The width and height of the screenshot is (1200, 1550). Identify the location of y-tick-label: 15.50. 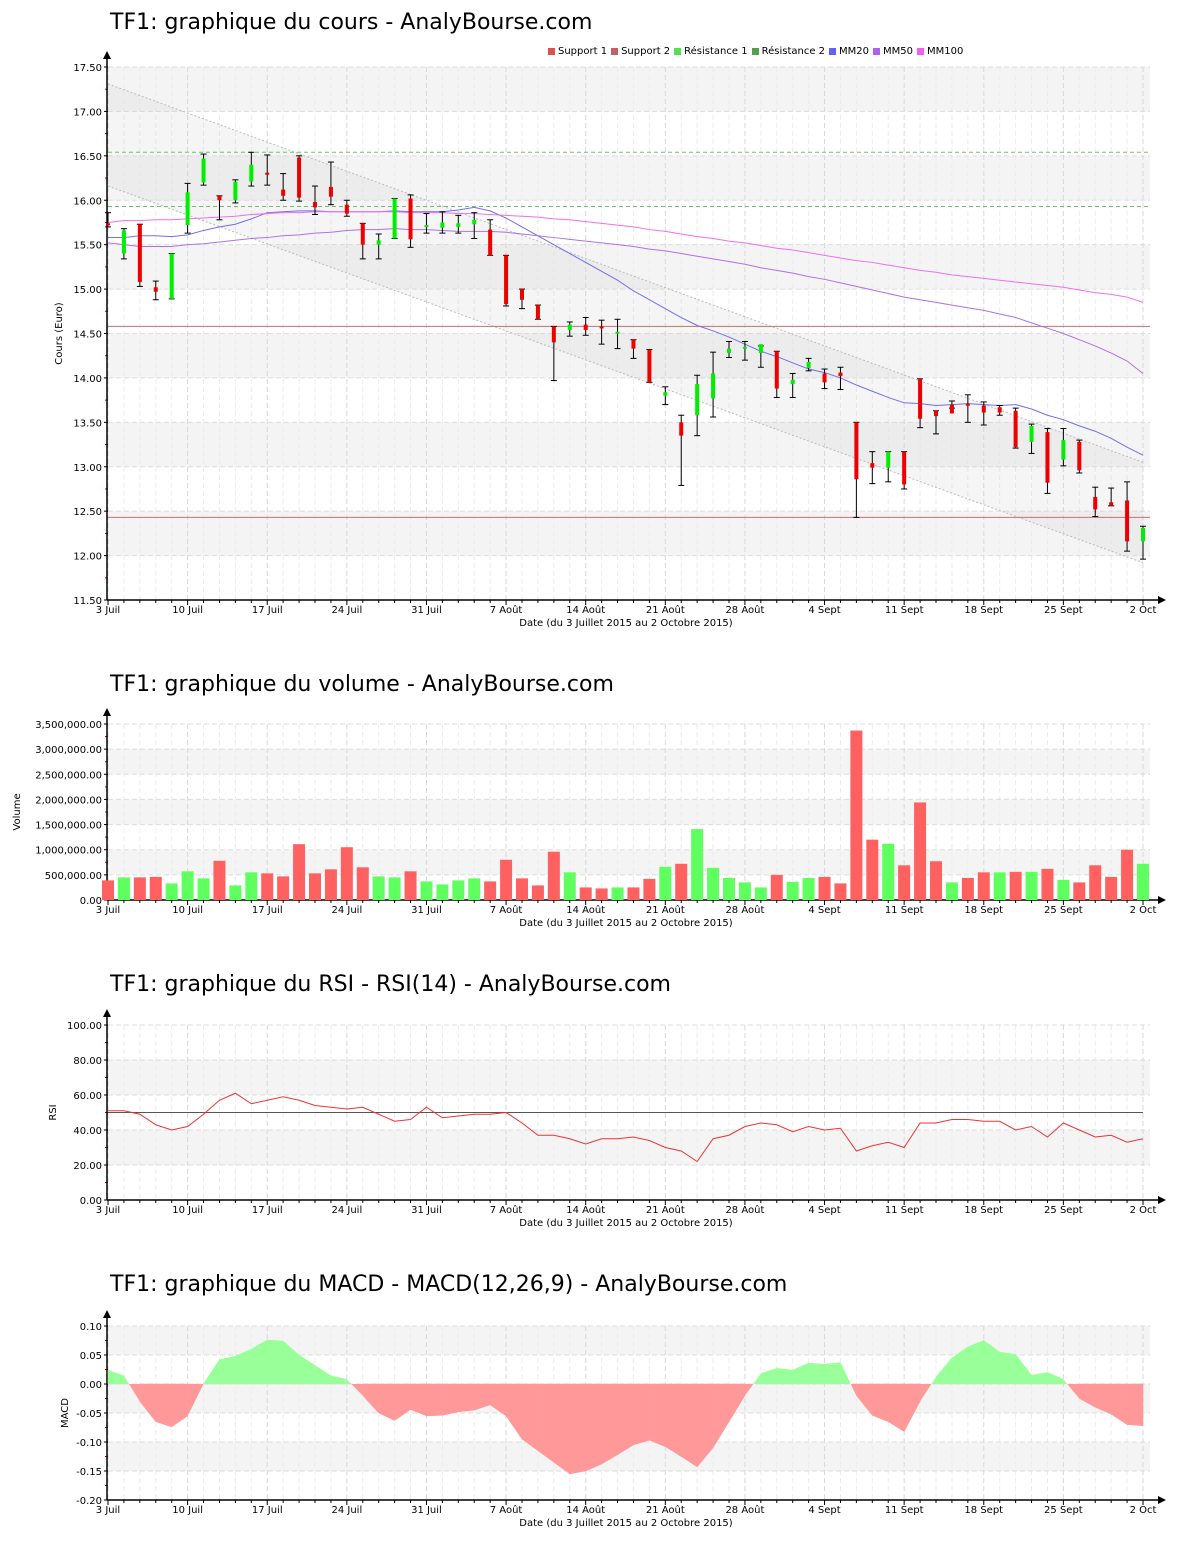
(87, 246).